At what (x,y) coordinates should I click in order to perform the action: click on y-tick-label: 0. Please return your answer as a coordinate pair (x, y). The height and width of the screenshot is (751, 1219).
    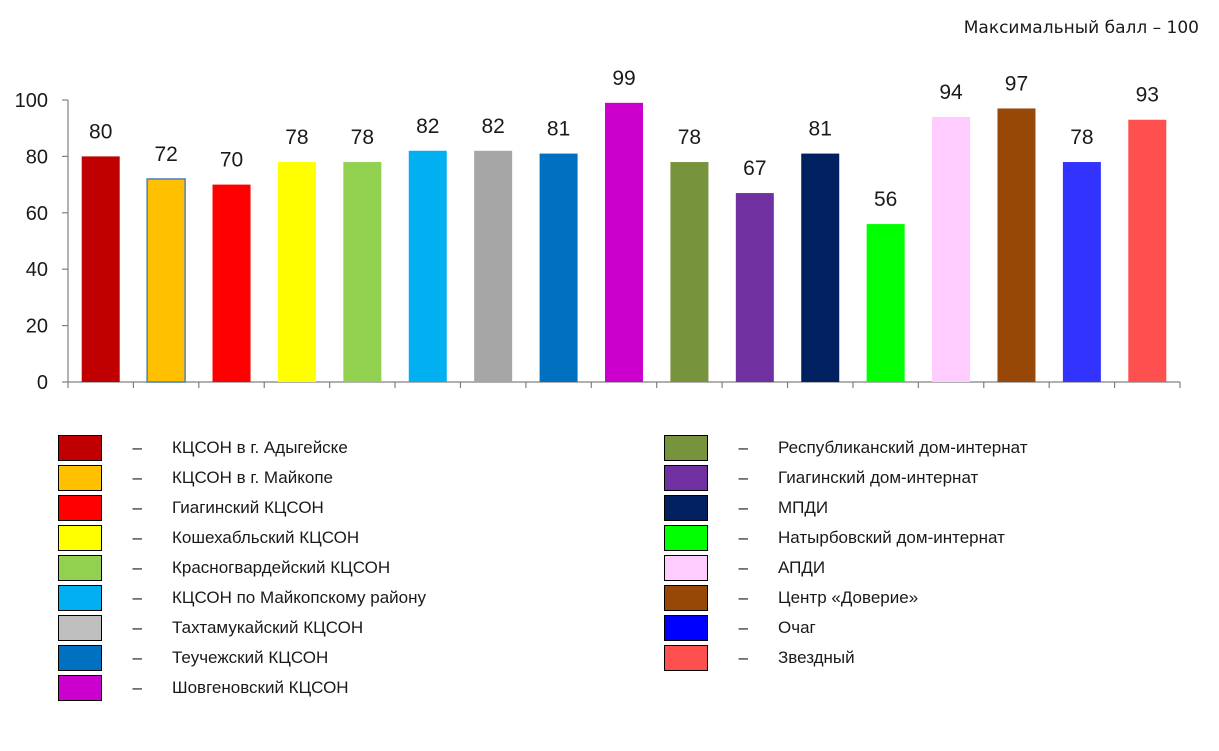
    Looking at the image, I should click on (42, 383).